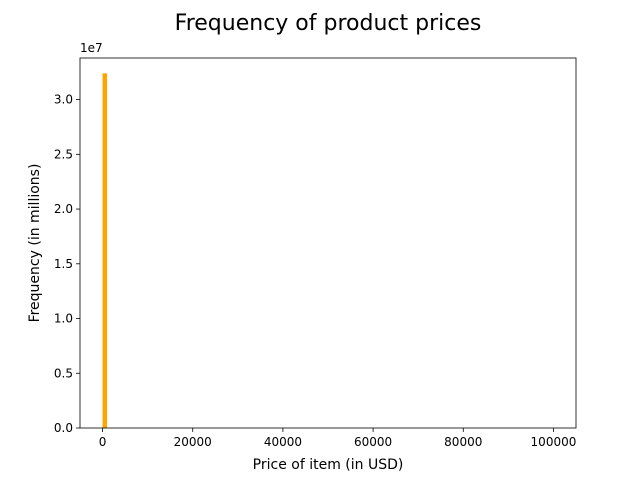 Image resolution: width=640 pixels, height=480 pixels. Describe the element at coordinates (283, 442) in the screenshot. I see `x-tick-label: 40000` at that location.